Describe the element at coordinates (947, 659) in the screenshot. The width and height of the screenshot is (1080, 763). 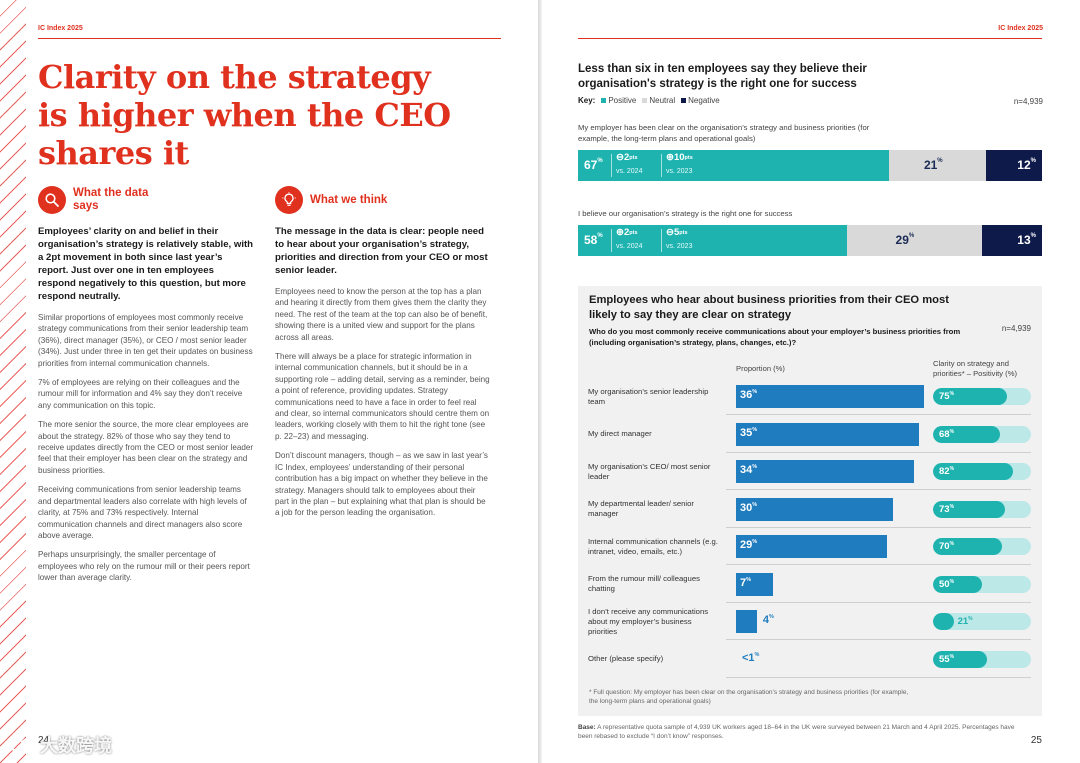
I see `clarity-value: 55%` at that location.